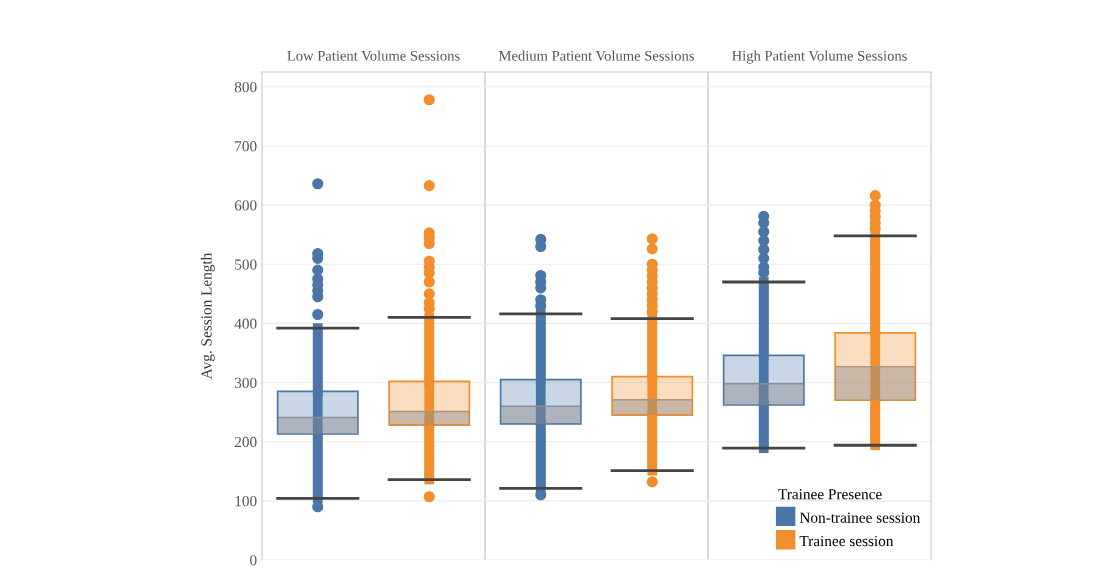  I want to click on x-tick-label: High Patient Volume Sessions, so click(819, 57).